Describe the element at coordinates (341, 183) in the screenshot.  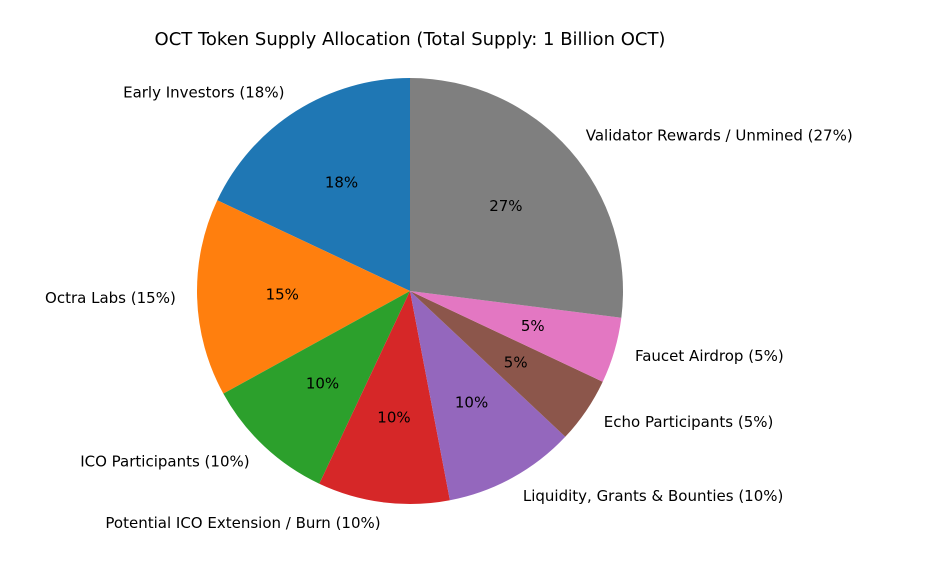
I see `value-label: 18%` at that location.